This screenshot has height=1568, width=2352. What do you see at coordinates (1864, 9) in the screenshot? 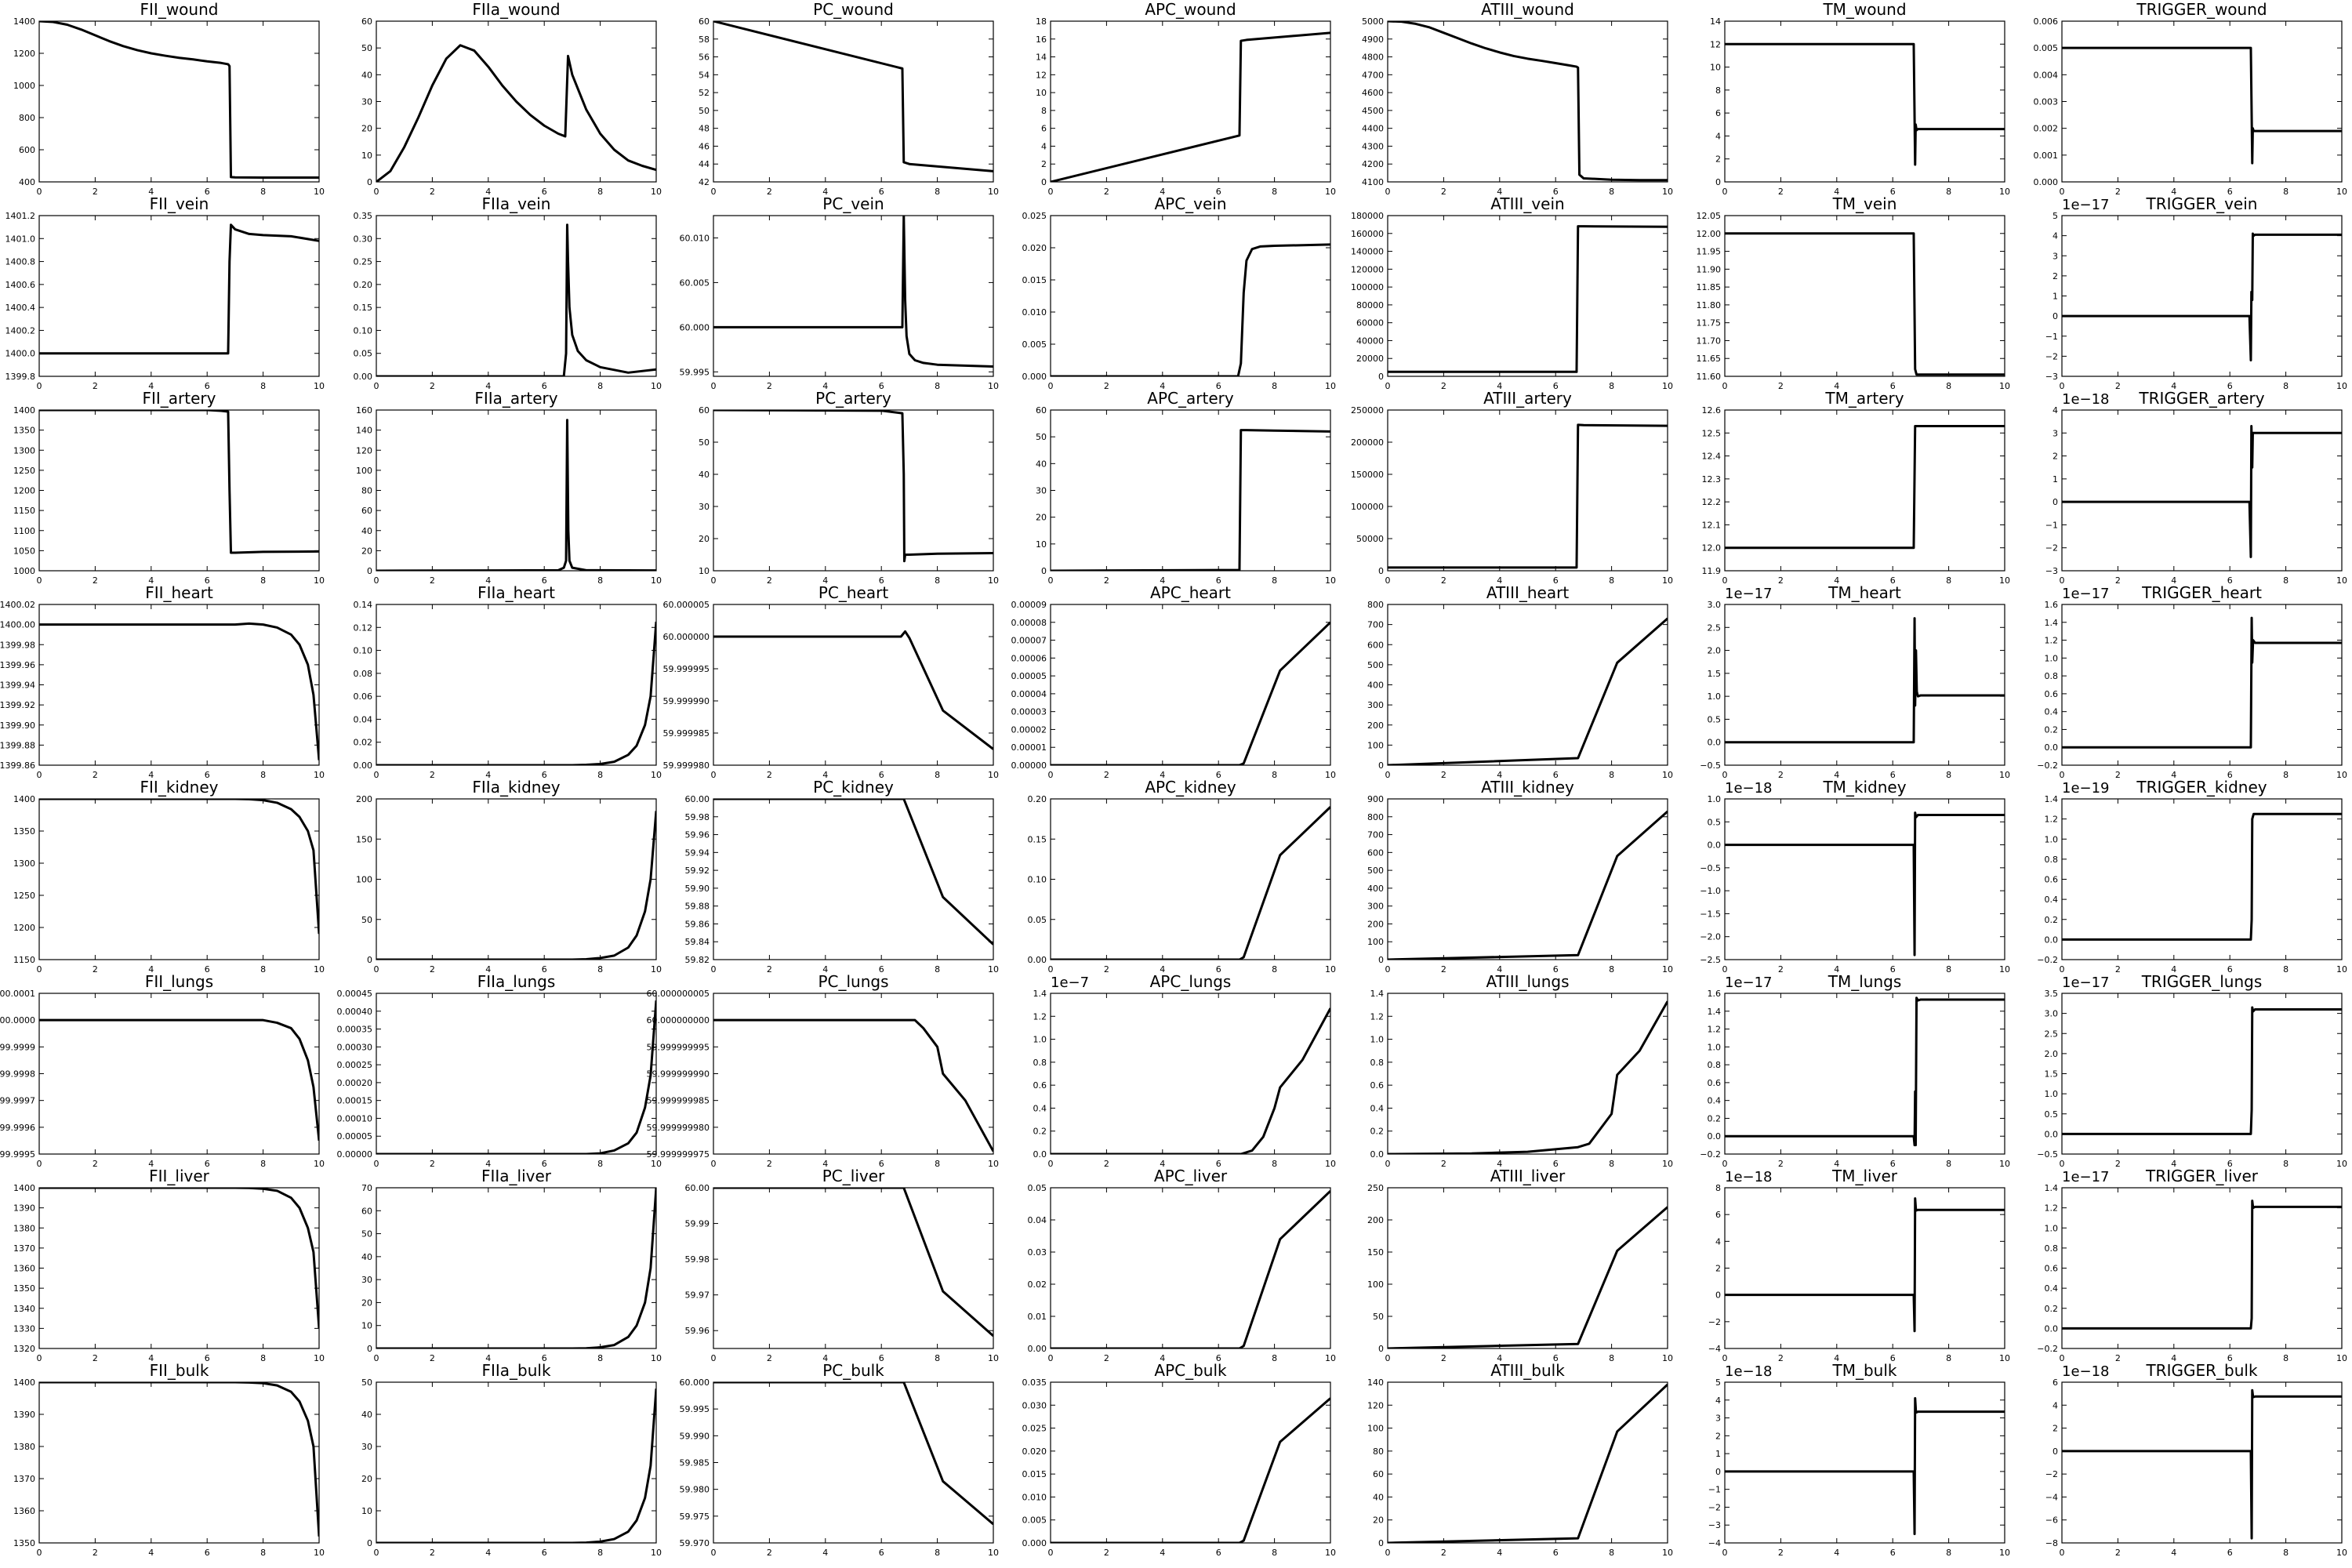
I see `subplot-title: TM_wound` at bounding box center [1864, 9].